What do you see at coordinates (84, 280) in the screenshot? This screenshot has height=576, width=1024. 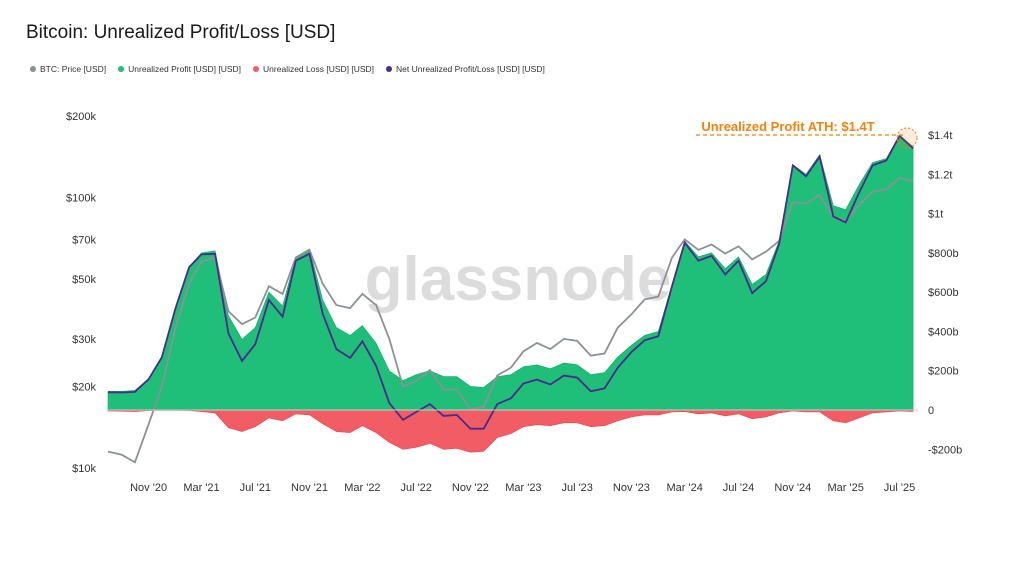 I see `left-tick-label: $50k` at bounding box center [84, 280].